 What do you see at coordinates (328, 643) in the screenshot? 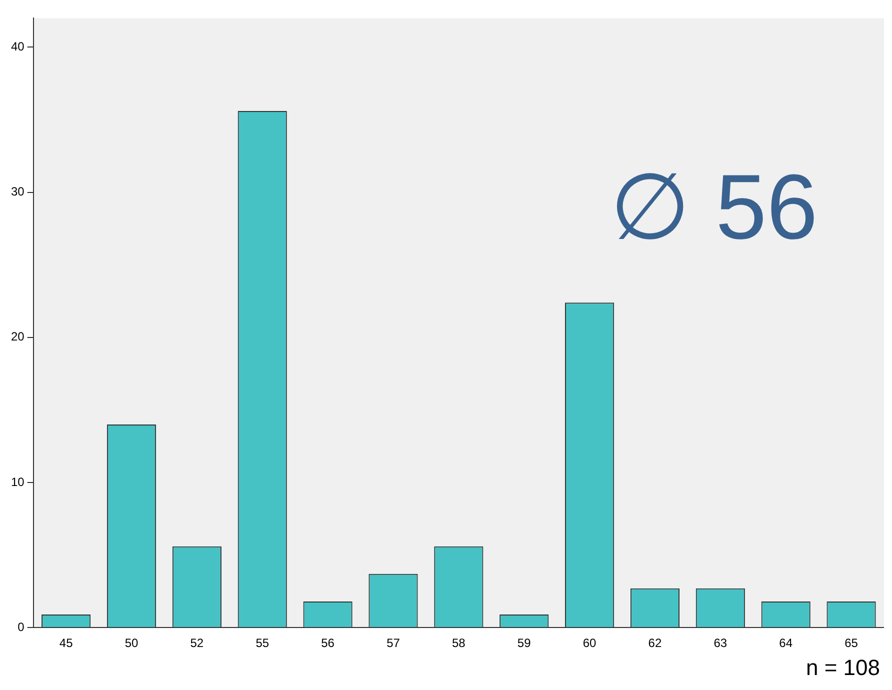
I see `x-tick-label: 56` at bounding box center [328, 643].